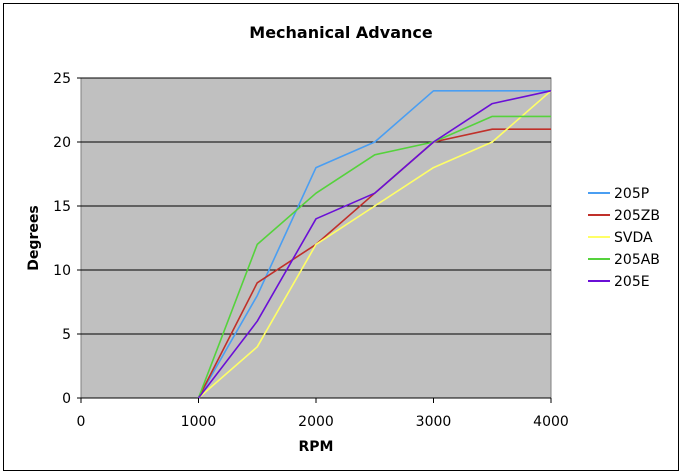  Describe the element at coordinates (551, 422) in the screenshot. I see `x-tick-label: 4000` at that location.